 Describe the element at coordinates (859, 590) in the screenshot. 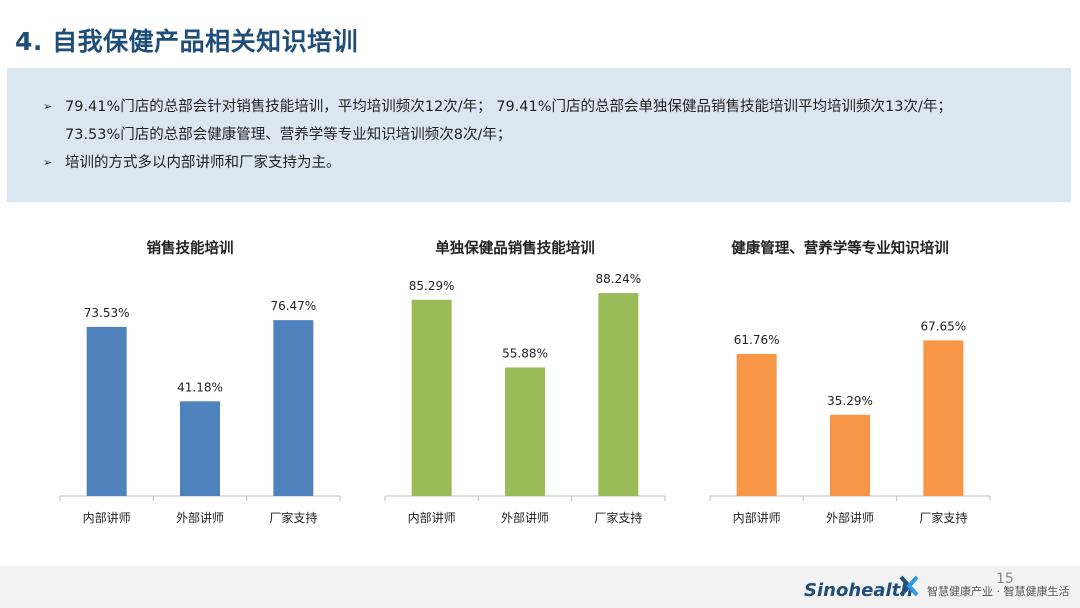

I see `brand-logo-text: Sinohealth` at that location.